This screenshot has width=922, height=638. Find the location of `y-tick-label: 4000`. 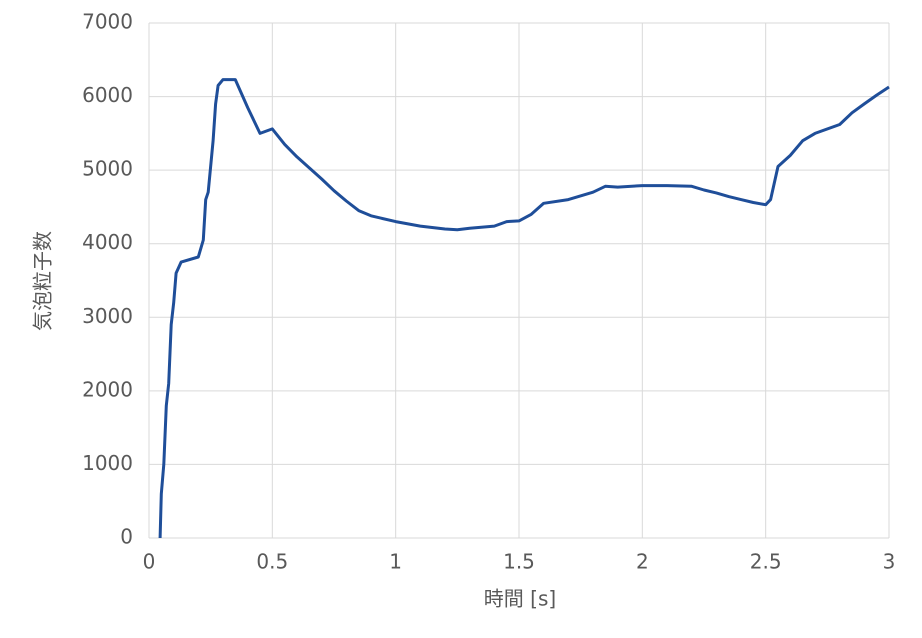

y-tick-label: 4000 is located at coordinates (107, 242).